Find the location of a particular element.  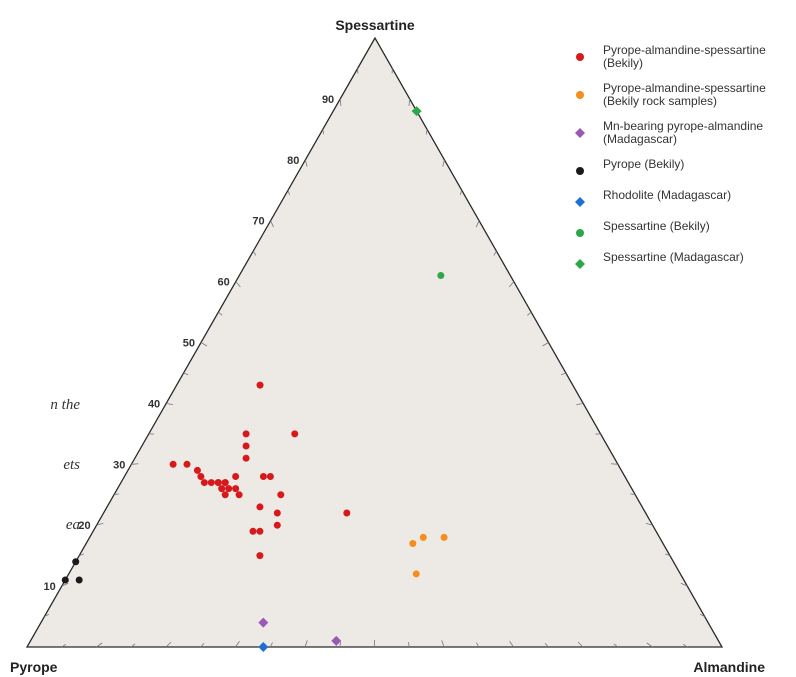

tick-label-spessartine: 40 is located at coordinates (154, 404).